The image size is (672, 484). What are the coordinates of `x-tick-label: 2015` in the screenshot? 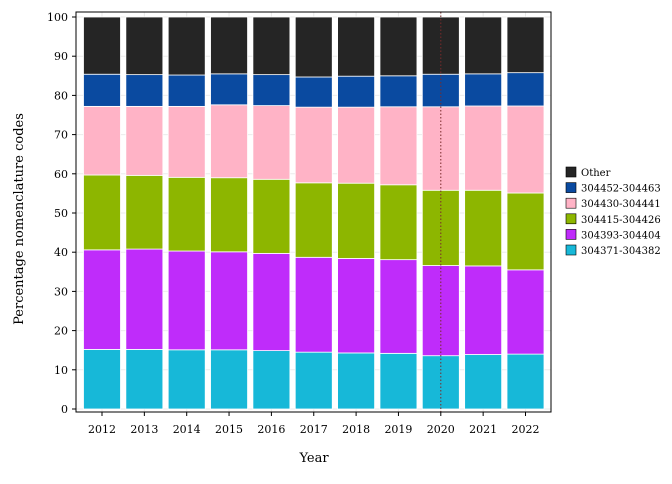 It's located at (229, 429).